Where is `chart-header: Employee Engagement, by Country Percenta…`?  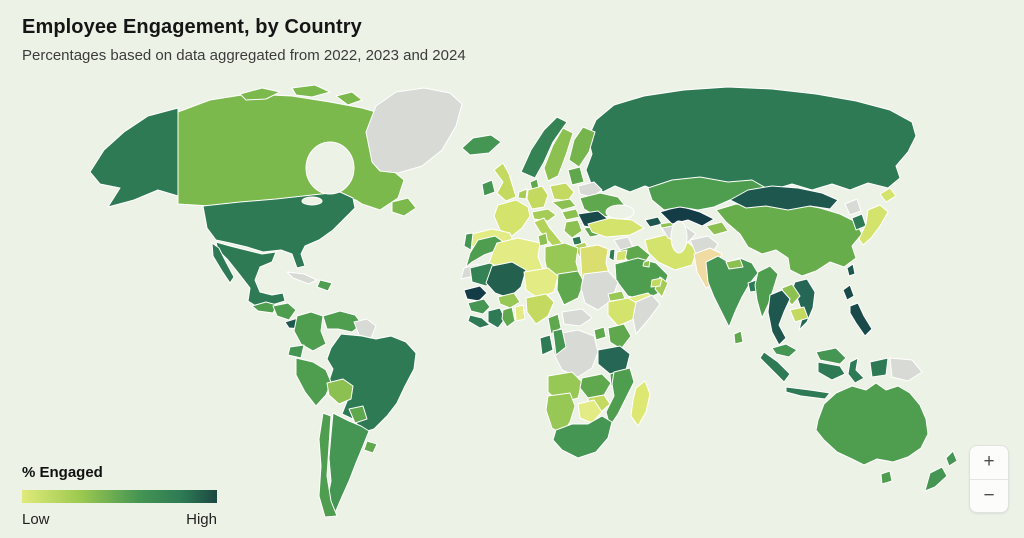 chart-header: Employee Engagement, by Country Percenta… is located at coordinates (244, 40).